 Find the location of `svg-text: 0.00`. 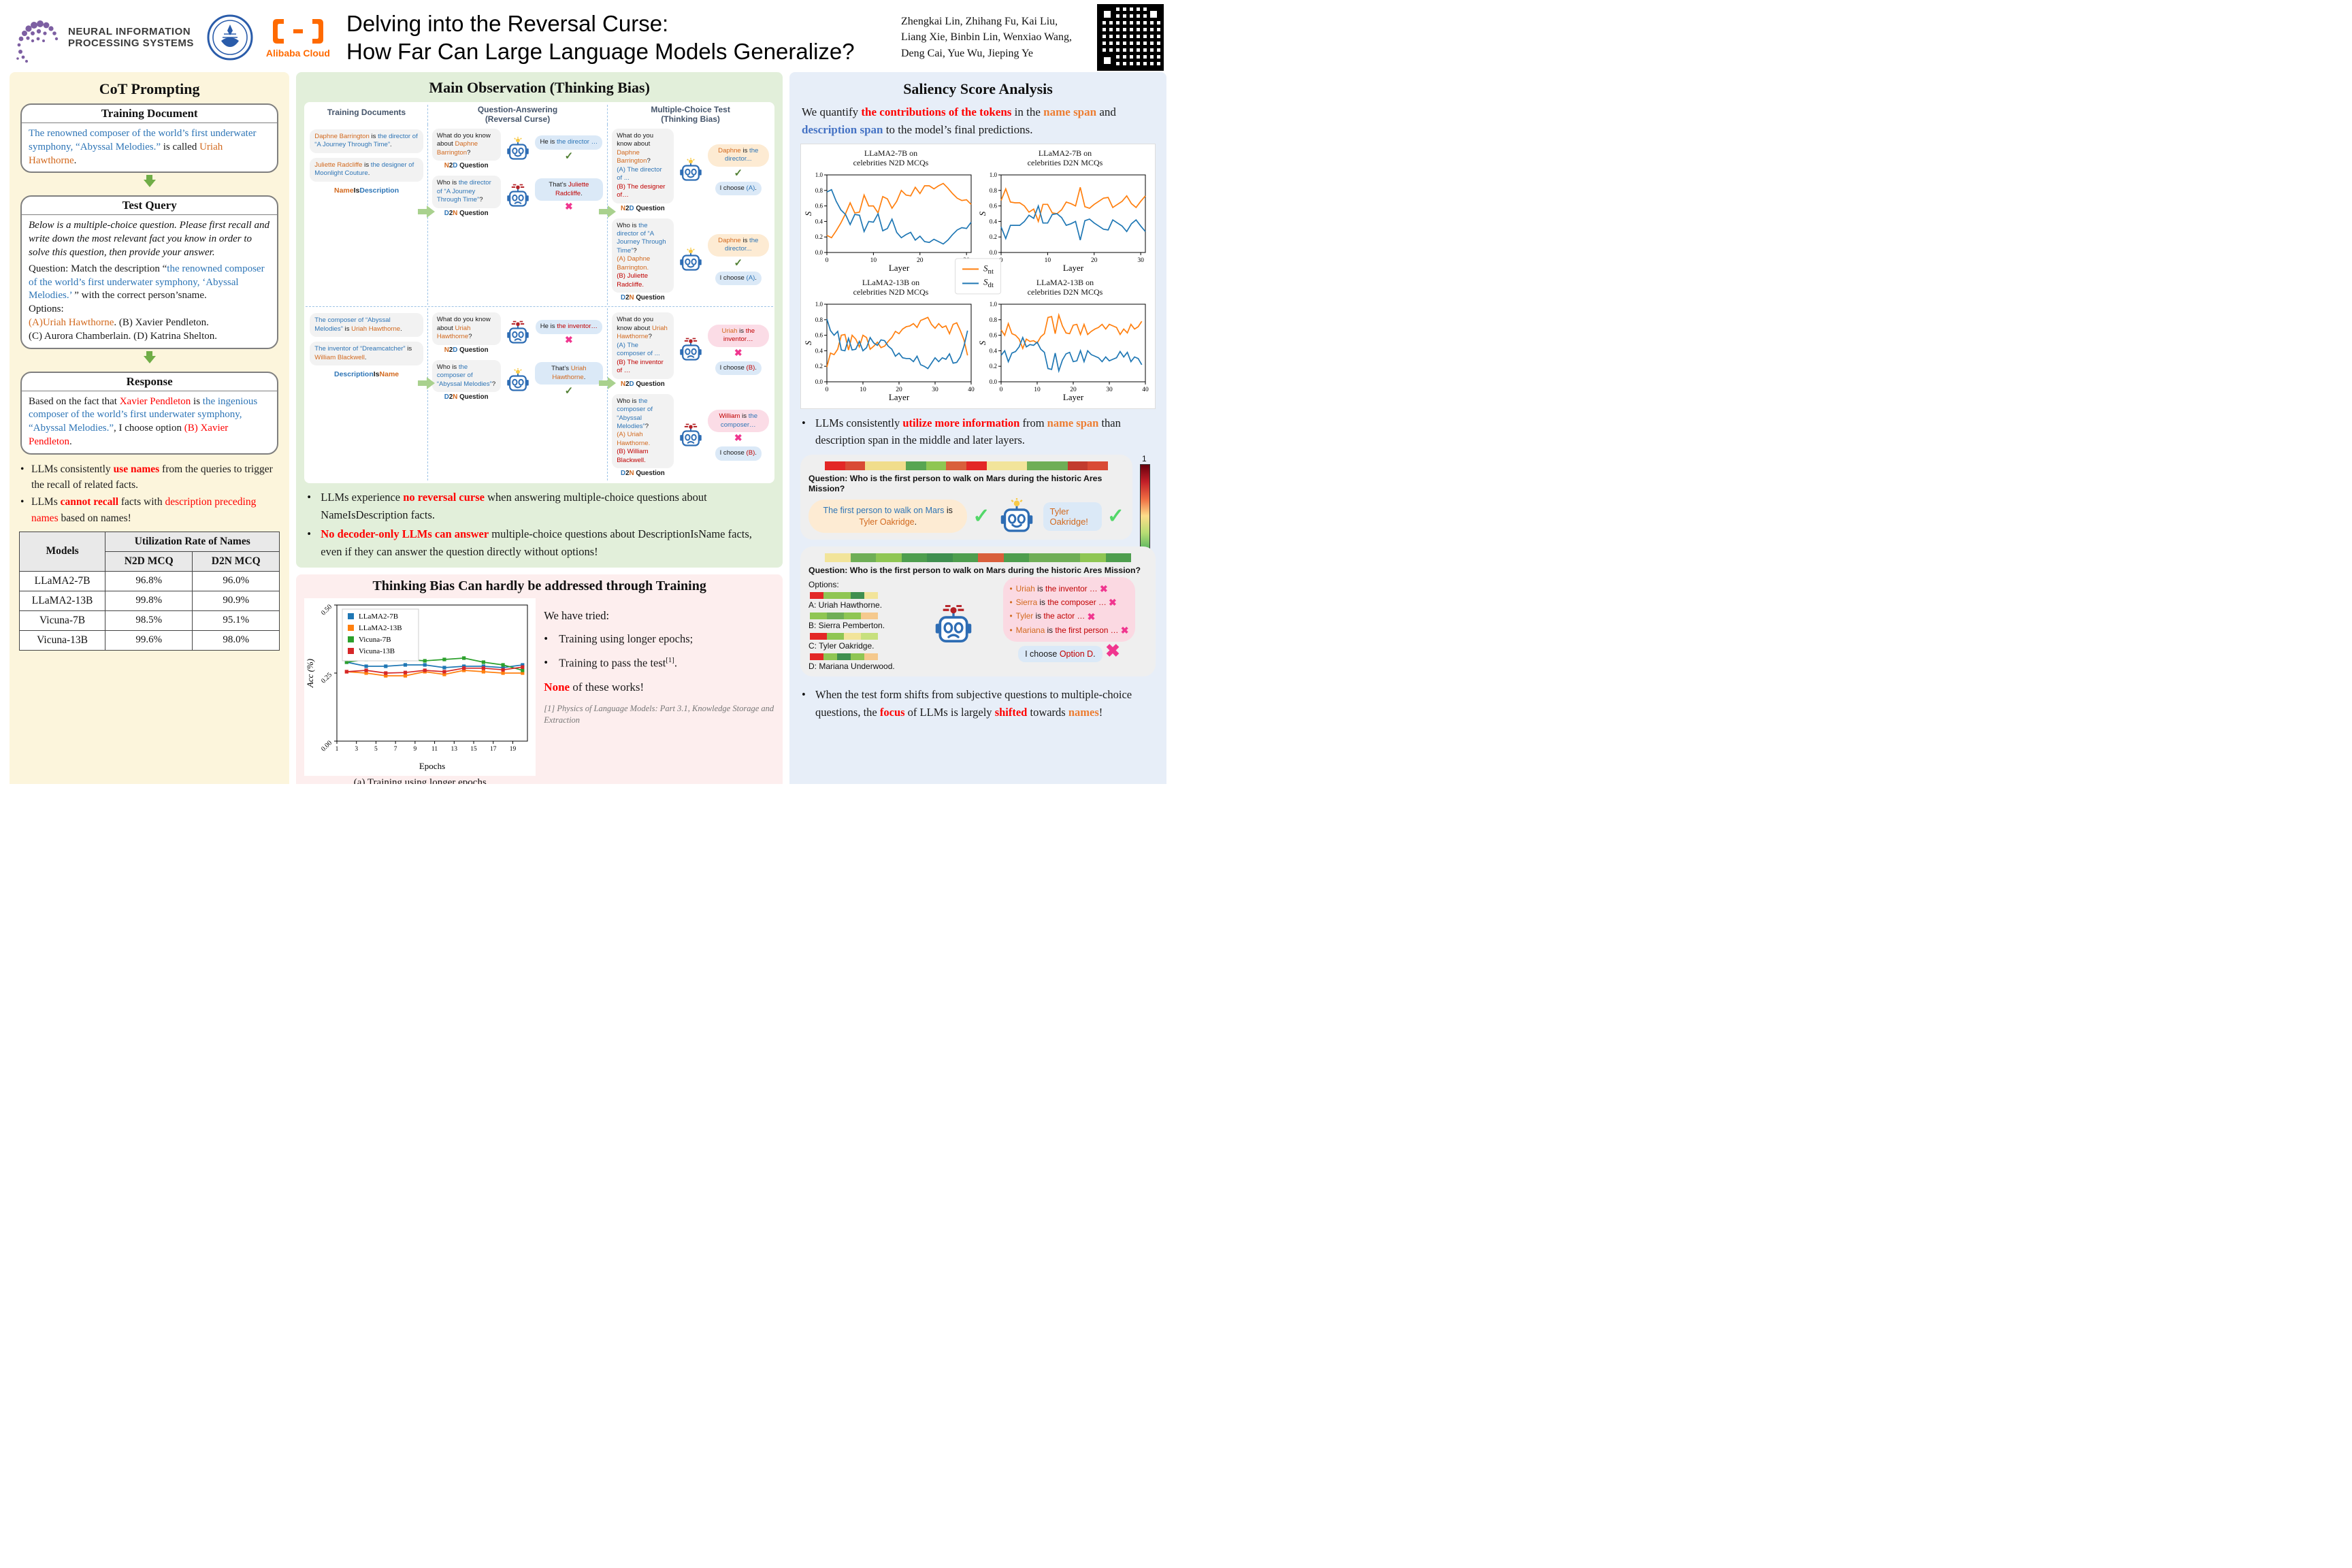

svg-text: 0.00 is located at coordinates (326, 746).